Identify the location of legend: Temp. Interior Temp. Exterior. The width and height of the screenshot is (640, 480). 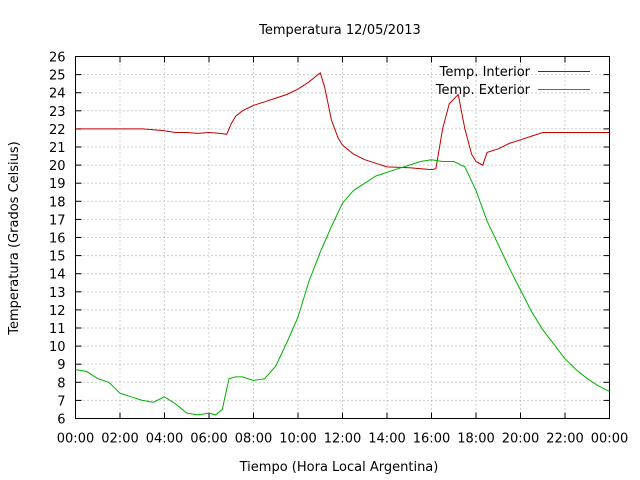
(512, 81).